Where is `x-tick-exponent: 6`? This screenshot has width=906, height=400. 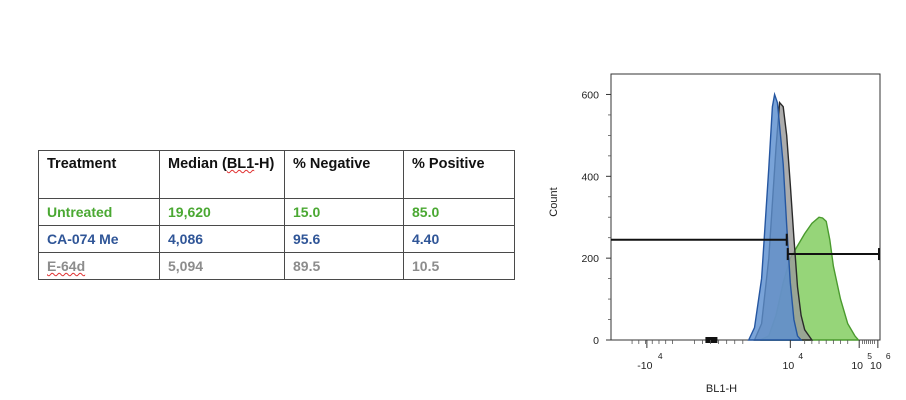
x-tick-exponent: 6 is located at coordinates (888, 356).